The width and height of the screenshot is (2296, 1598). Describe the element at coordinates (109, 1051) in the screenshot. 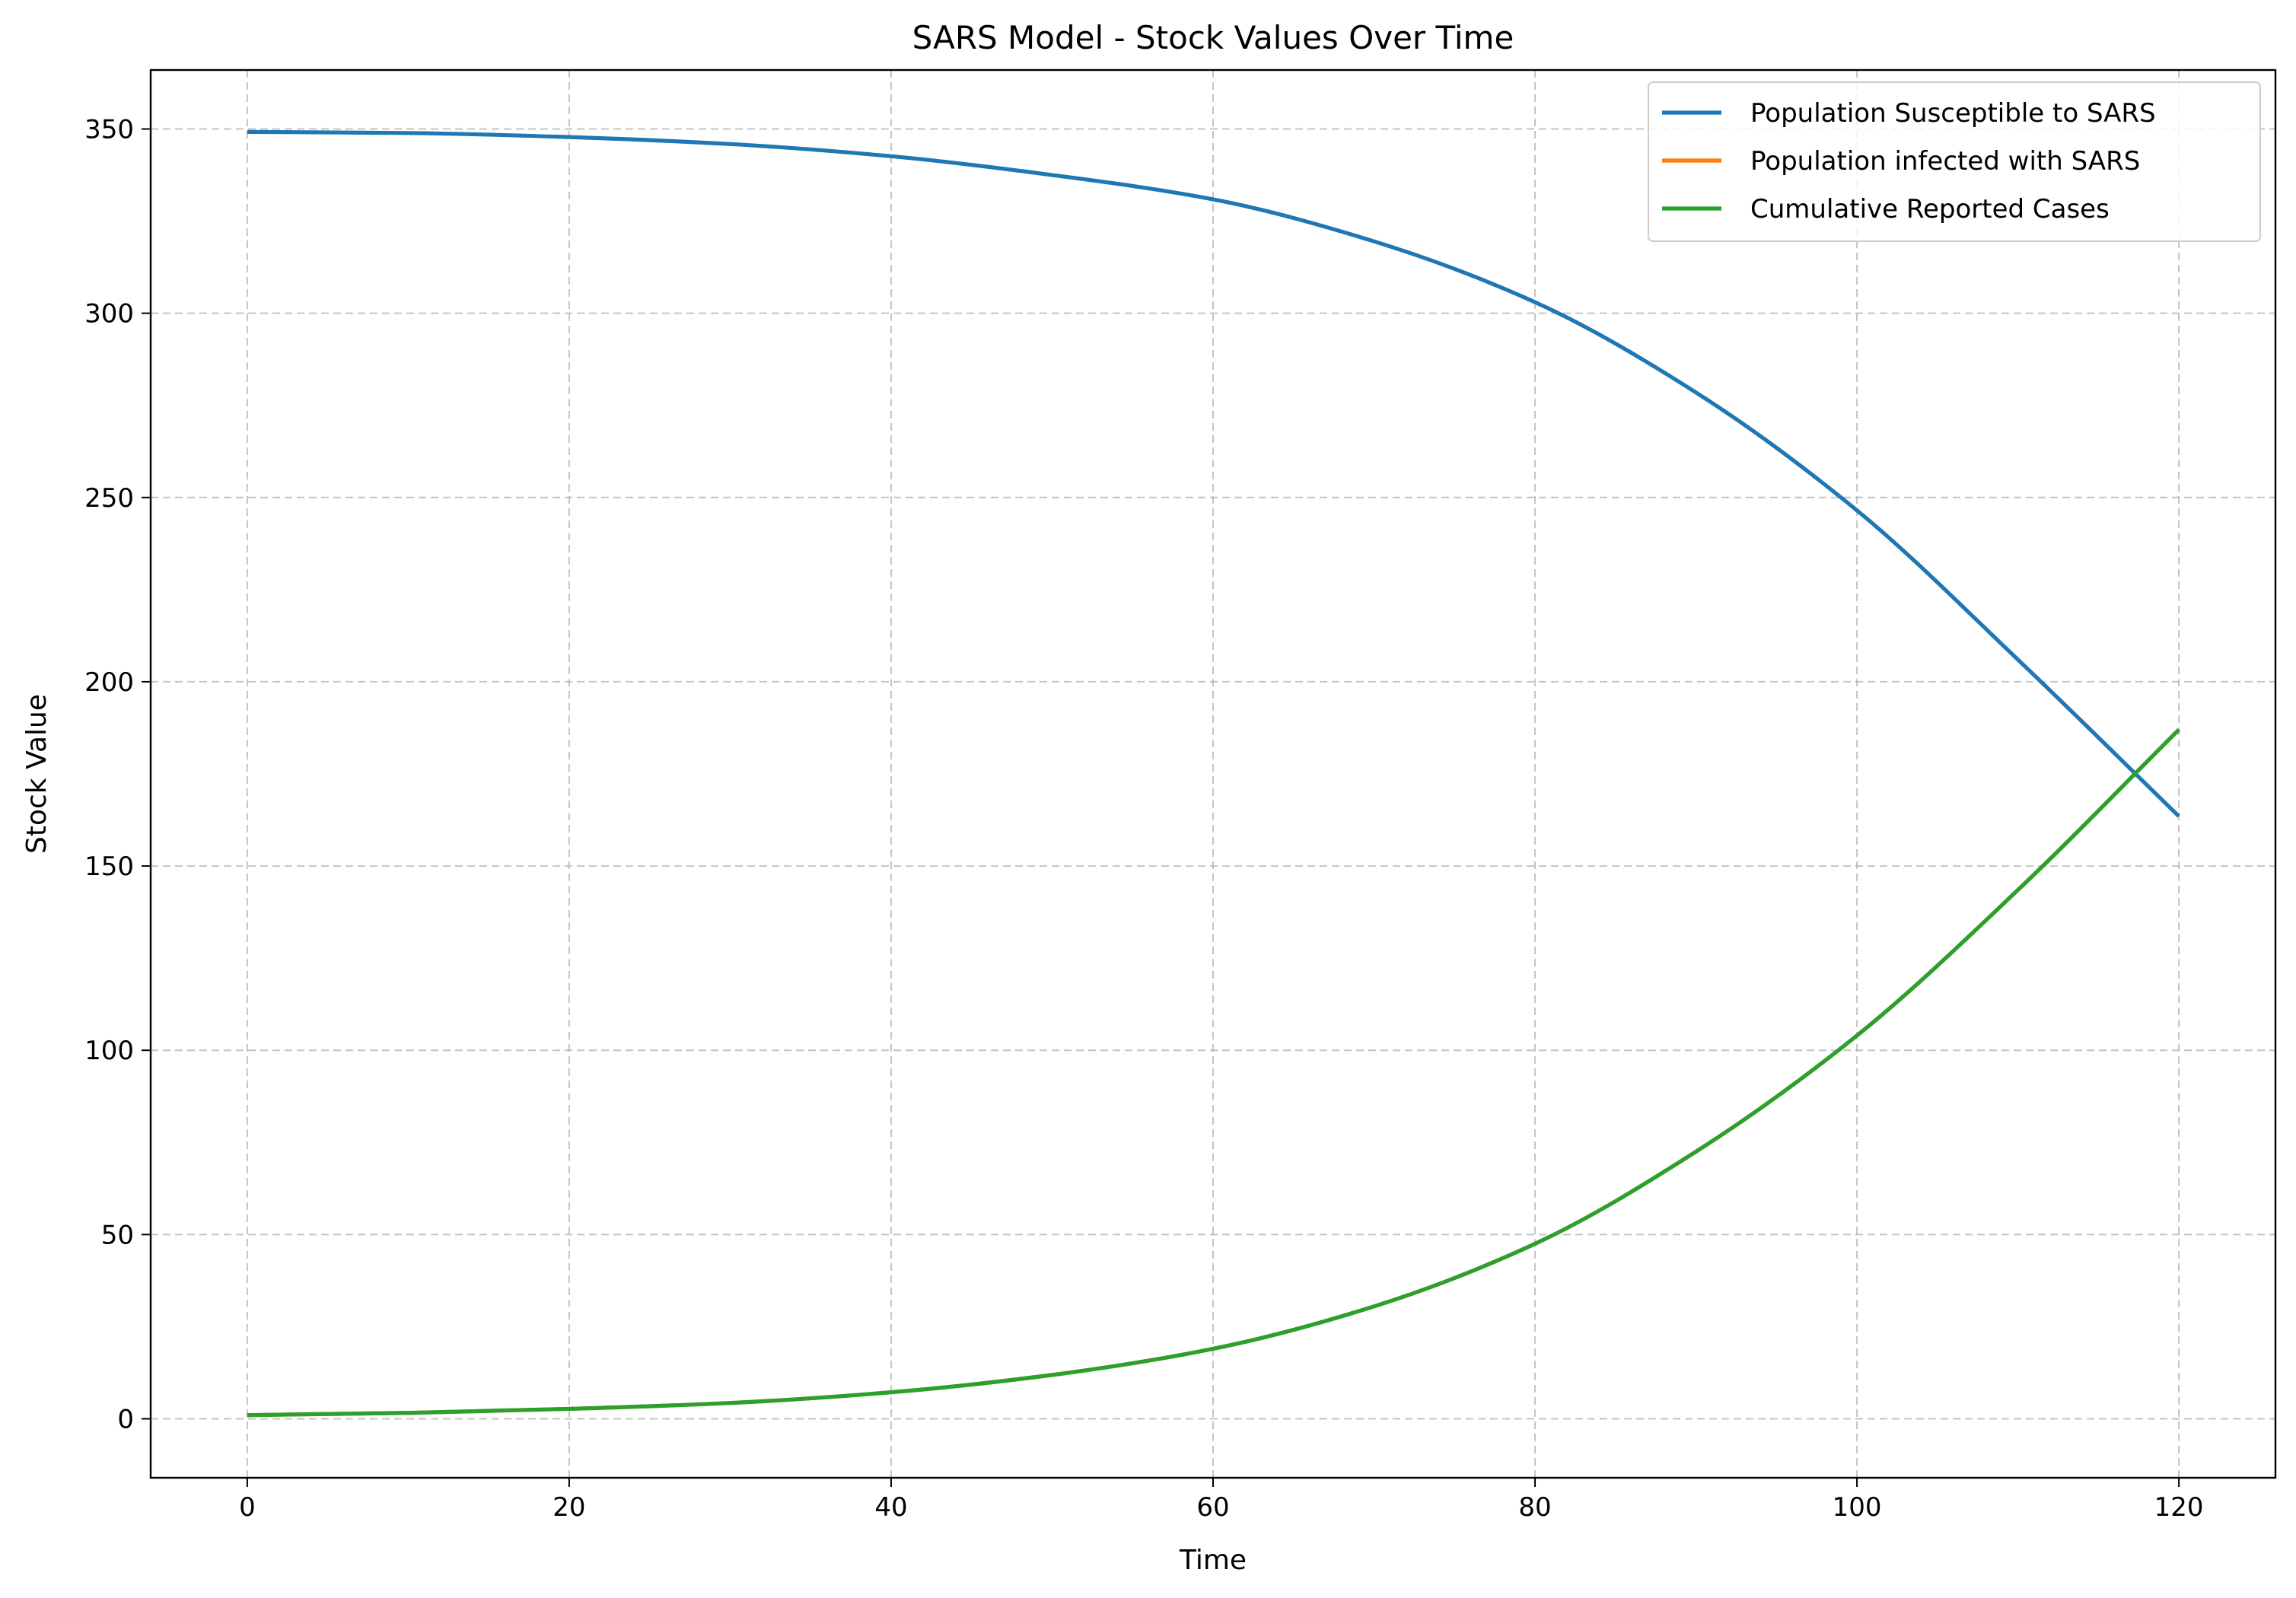

I see `y-tick-label: 100` at that location.